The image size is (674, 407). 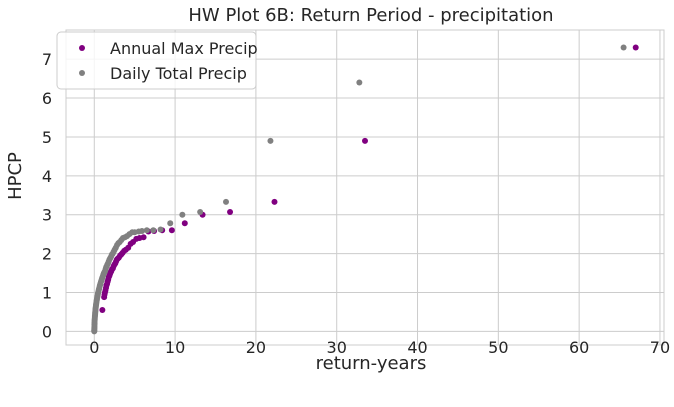 I want to click on legend-box, so click(x=156, y=60).